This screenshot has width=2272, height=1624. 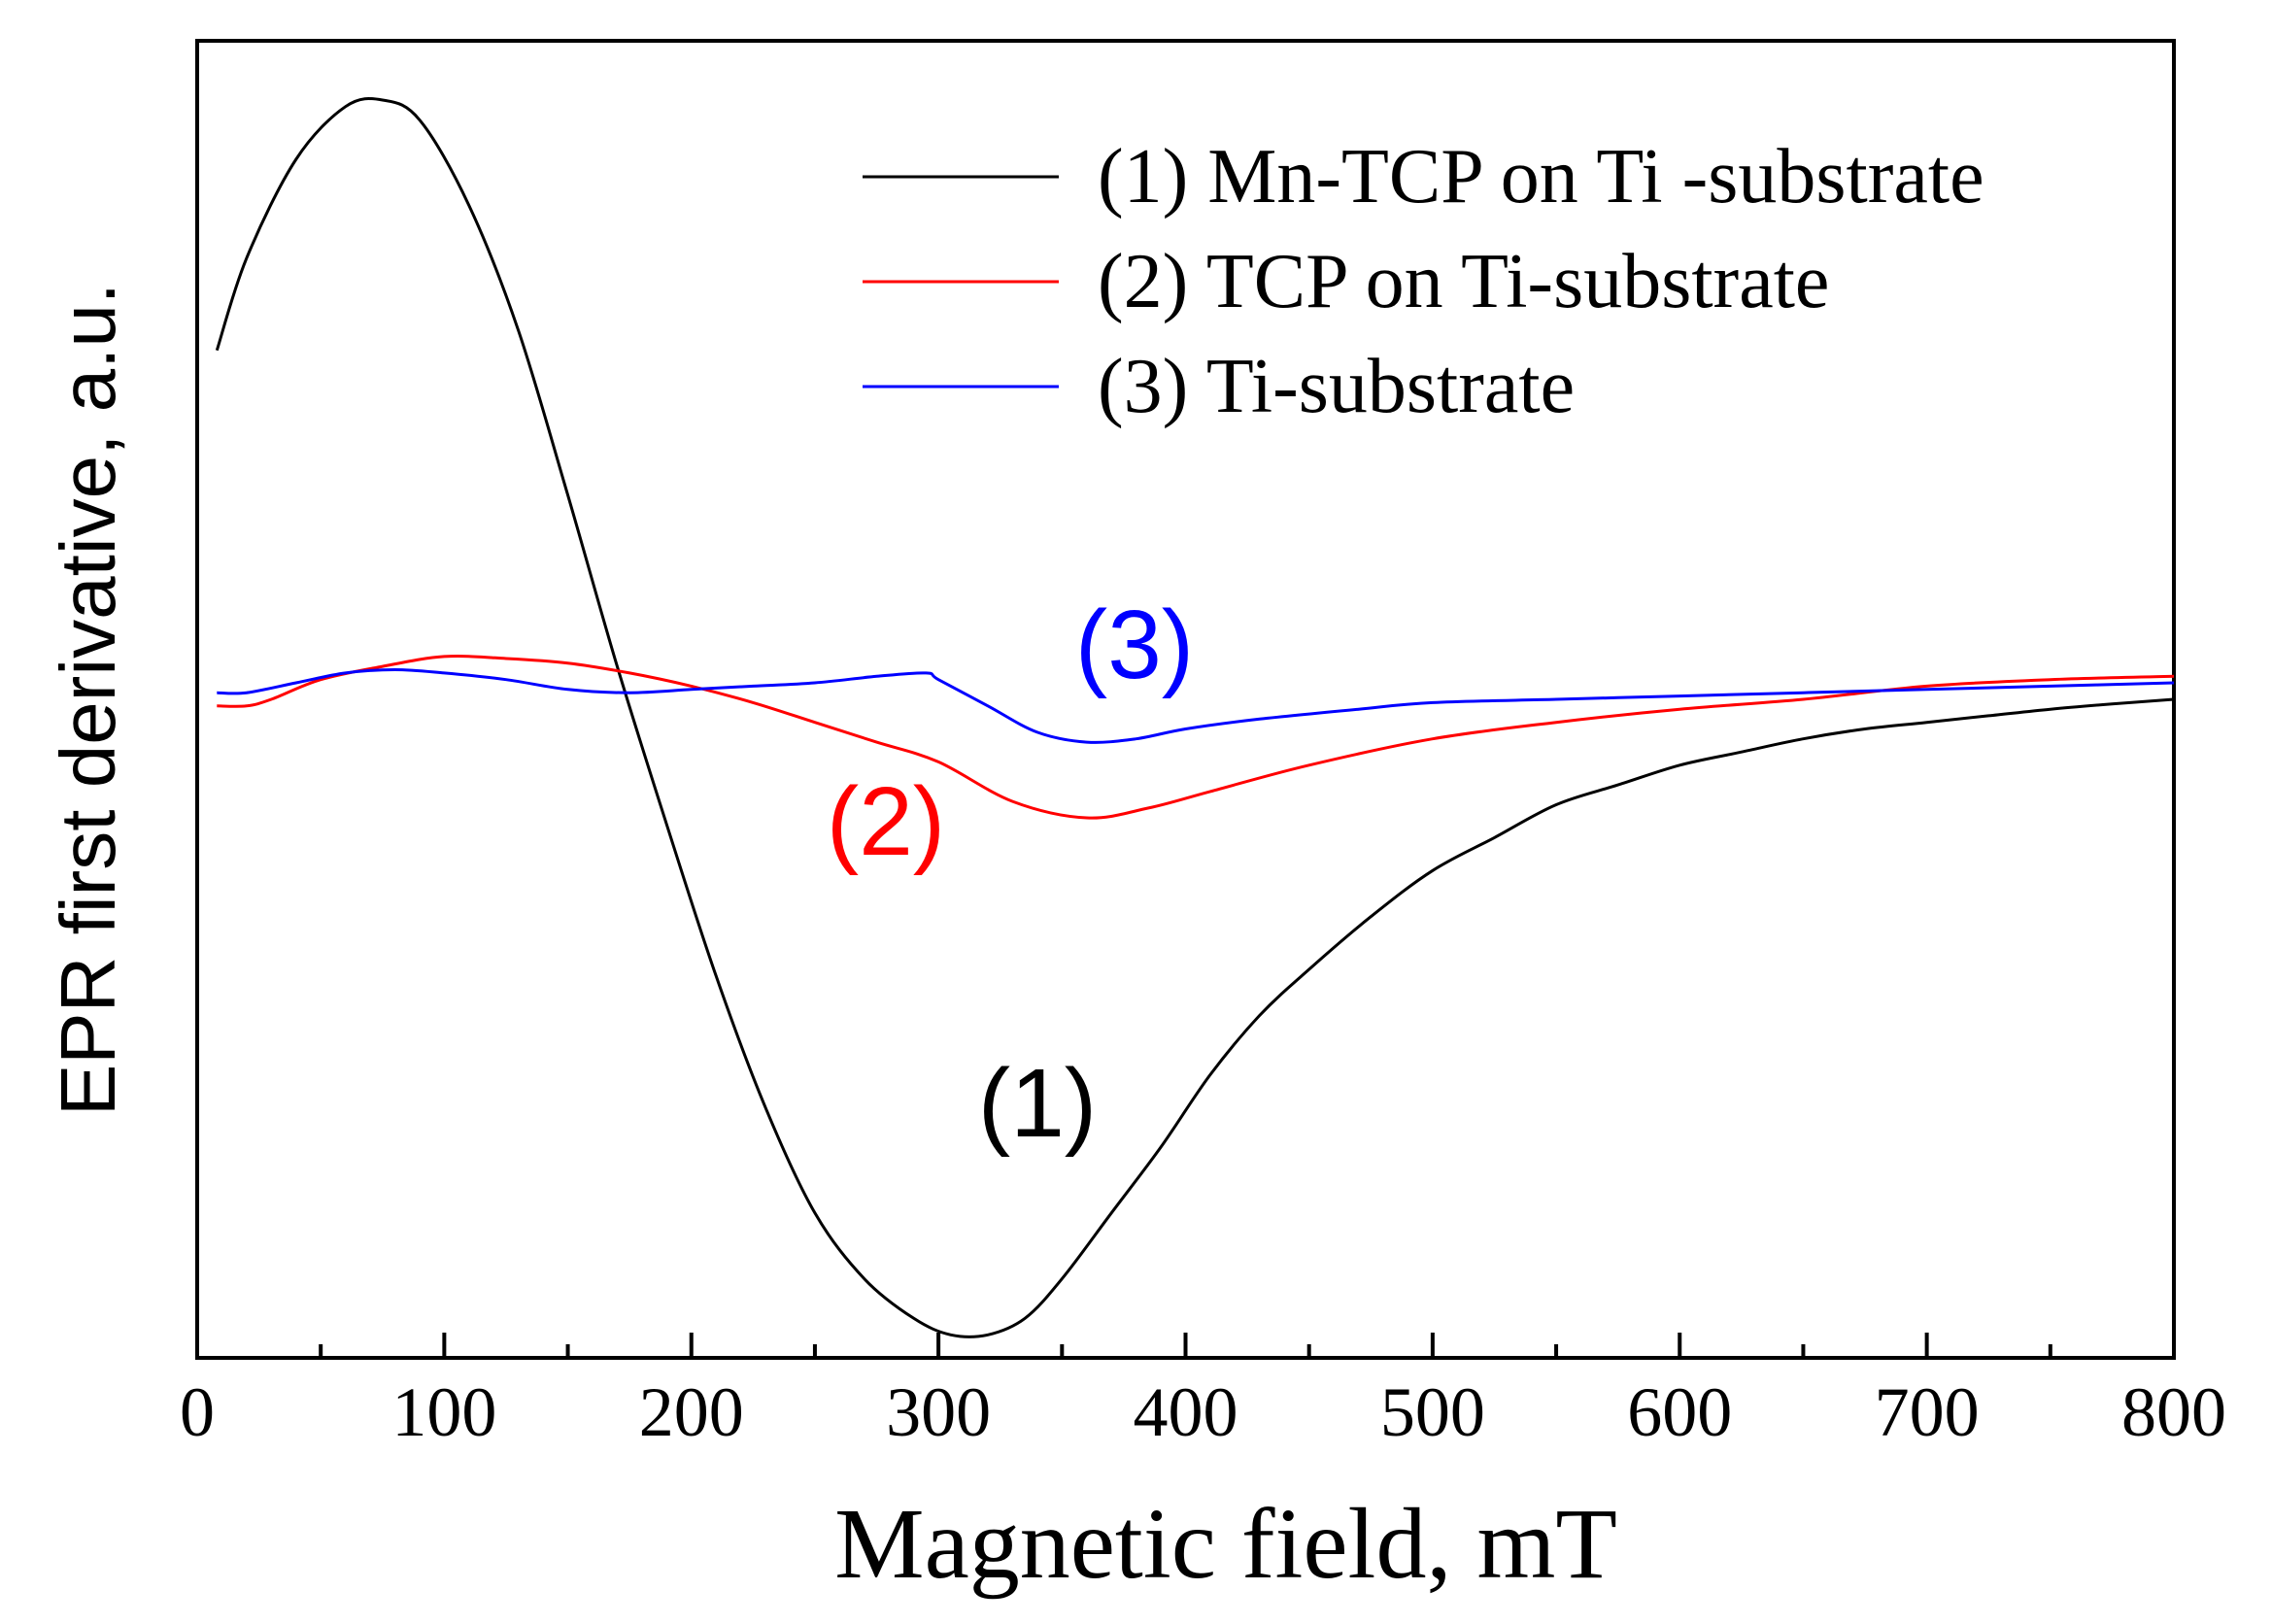 I want to click on x-tick-label: 800, so click(x=2173, y=1412).